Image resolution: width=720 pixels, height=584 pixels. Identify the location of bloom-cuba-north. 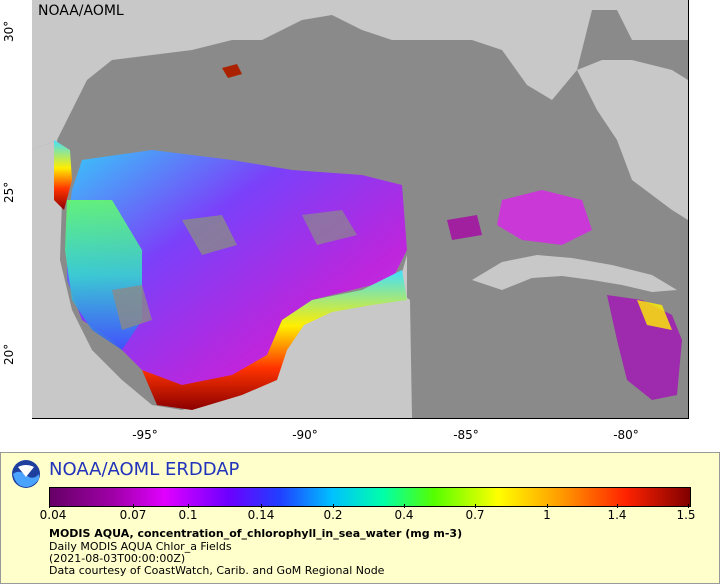
(544, 217).